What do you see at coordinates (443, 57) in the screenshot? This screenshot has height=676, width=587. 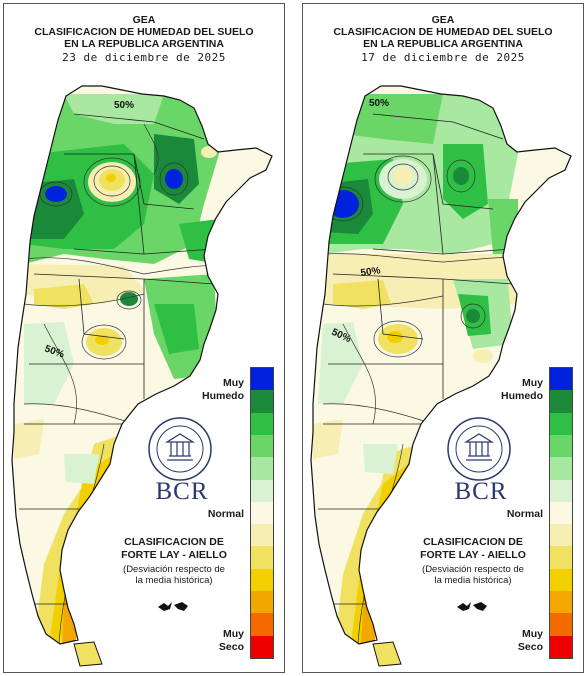 I see `map-date: 17 de diciembre de 2025` at bounding box center [443, 57].